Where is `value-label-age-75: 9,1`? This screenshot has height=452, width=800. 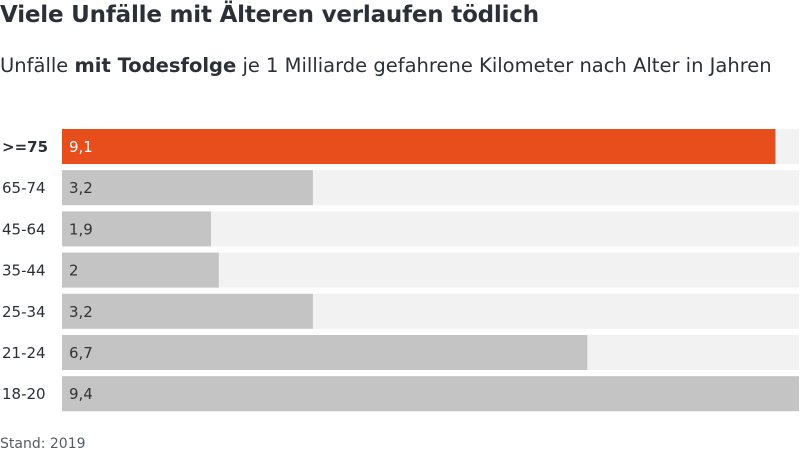 value-label-age-75: 9,1 is located at coordinates (81, 147).